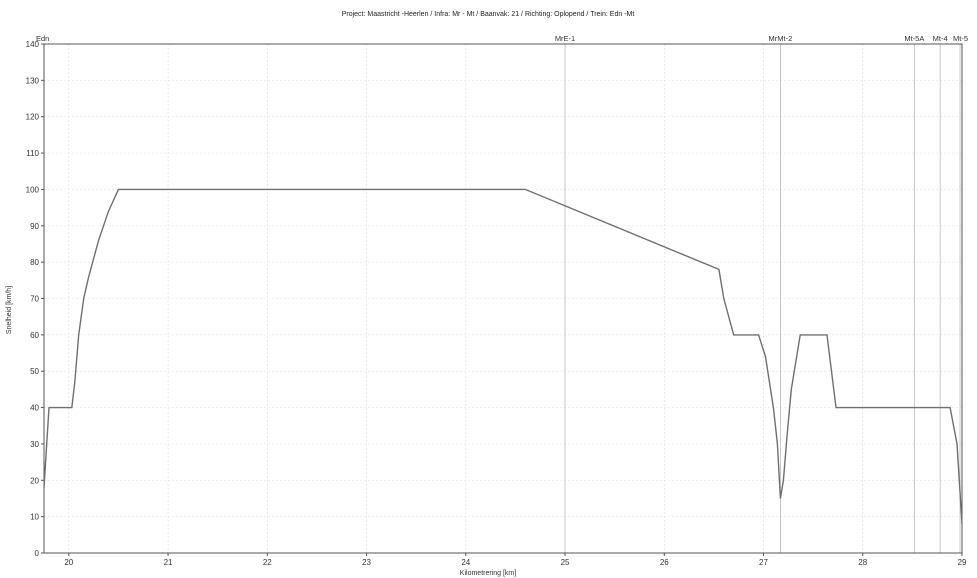  What do you see at coordinates (565, 562) in the screenshot?
I see `x-tick-label: 25` at bounding box center [565, 562].